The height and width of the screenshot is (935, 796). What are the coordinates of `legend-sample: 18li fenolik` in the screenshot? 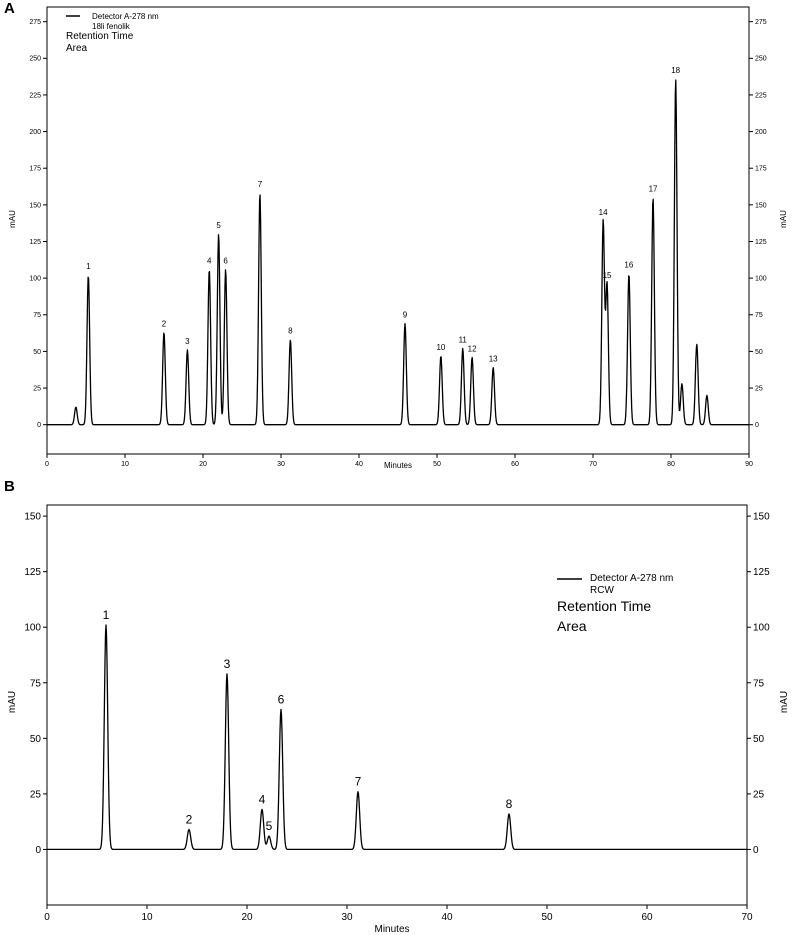 It's located at (111, 26).